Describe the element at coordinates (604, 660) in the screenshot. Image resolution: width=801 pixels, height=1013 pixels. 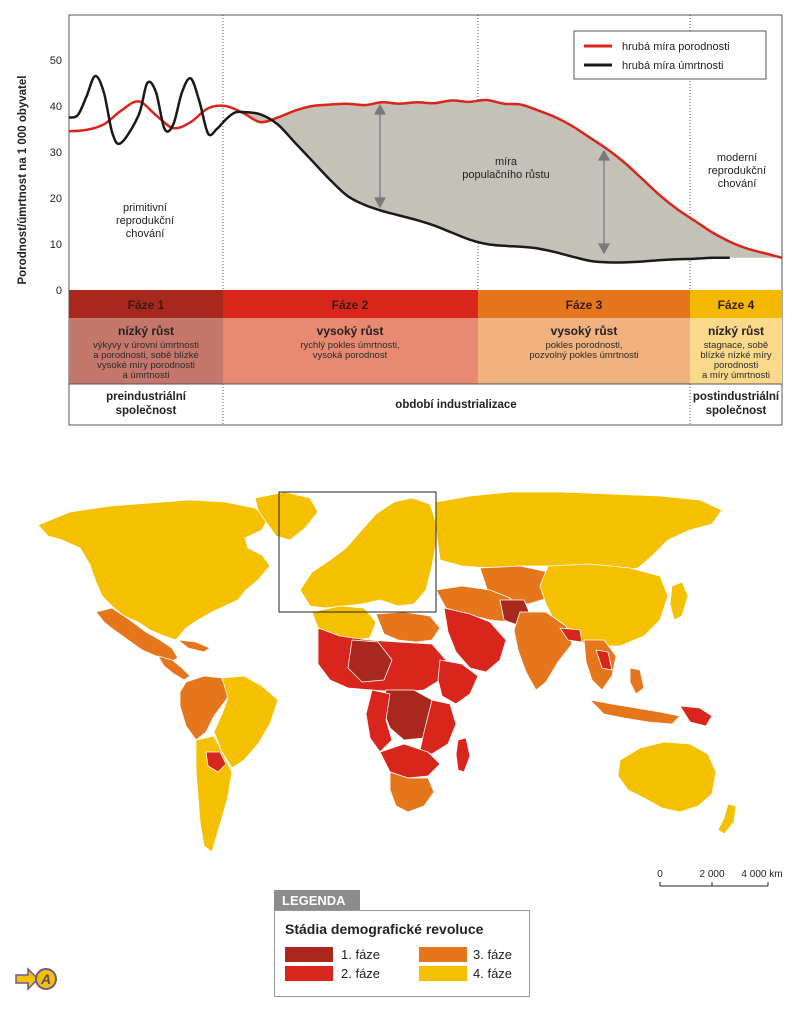
I see `region-laos-cambodia` at that location.